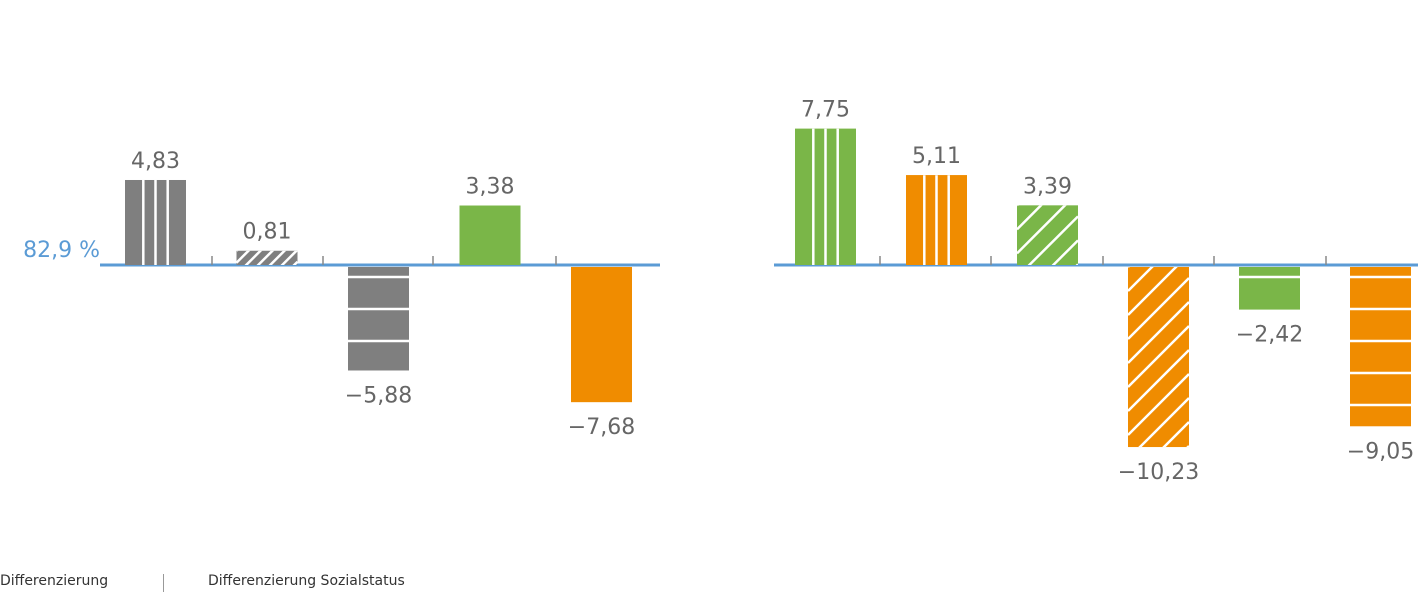  What do you see at coordinates (54, 581) in the screenshot?
I see `footer-left-label: Differenzierung` at bounding box center [54, 581].